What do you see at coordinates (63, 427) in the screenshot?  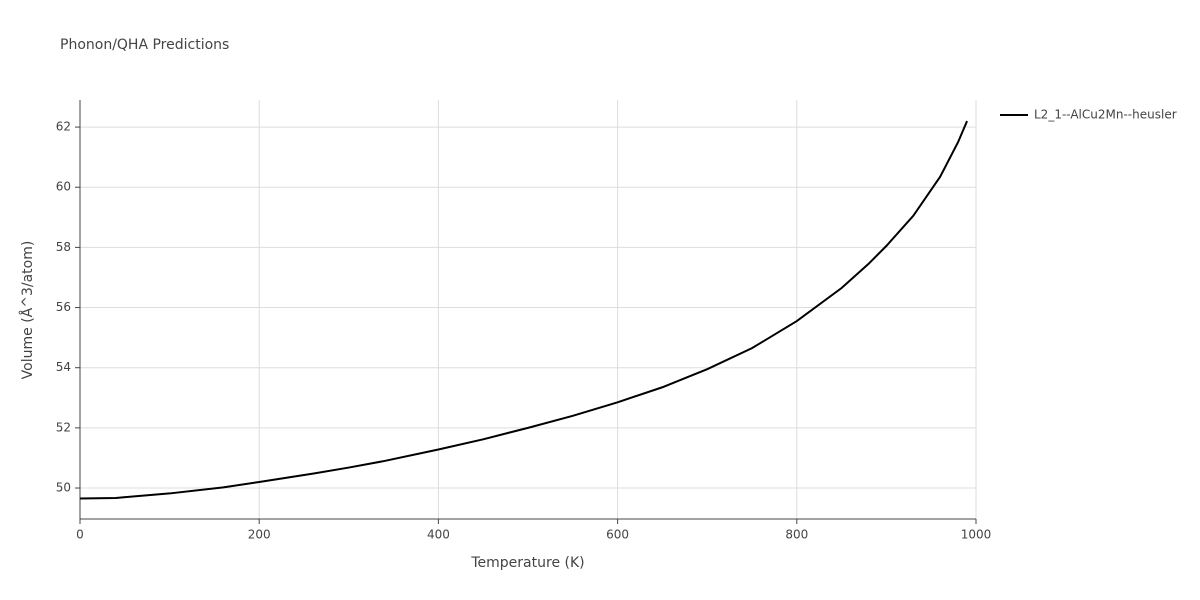 I see `y-tick-label: 52` at bounding box center [63, 427].